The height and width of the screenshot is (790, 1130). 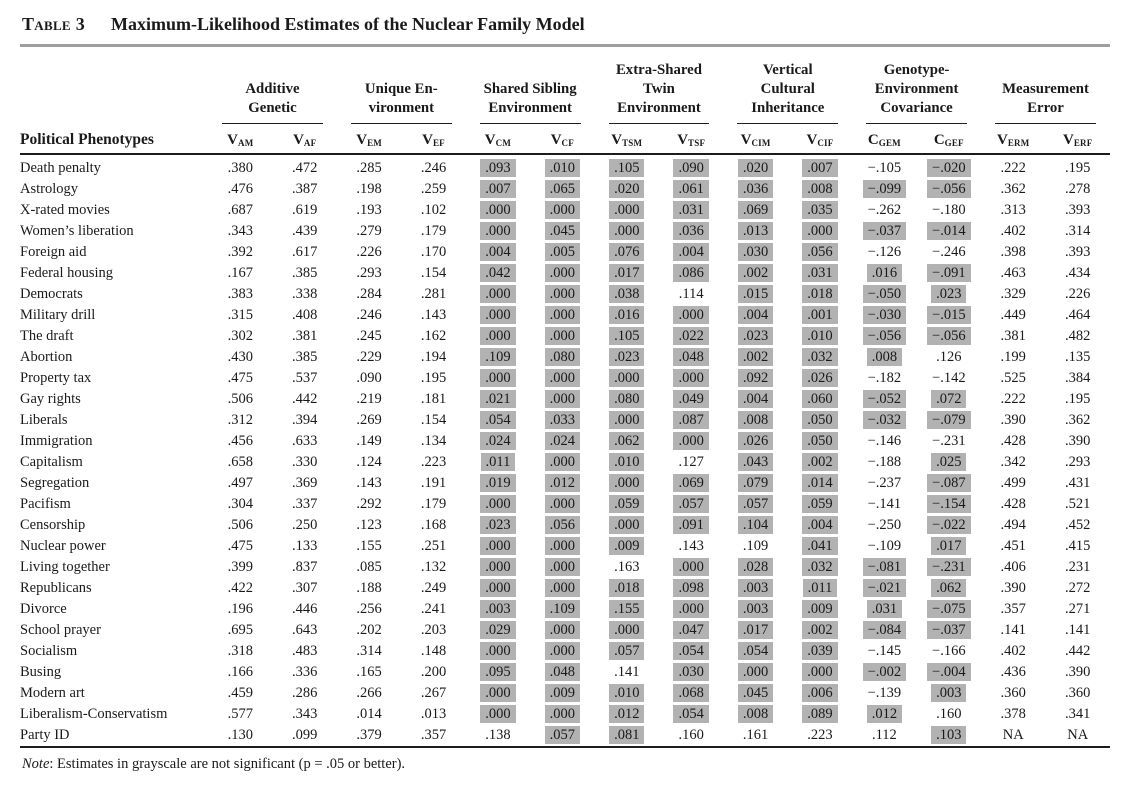 What do you see at coordinates (755, 210) in the screenshot?
I see `nonsignificant-estimate: .069` at bounding box center [755, 210].